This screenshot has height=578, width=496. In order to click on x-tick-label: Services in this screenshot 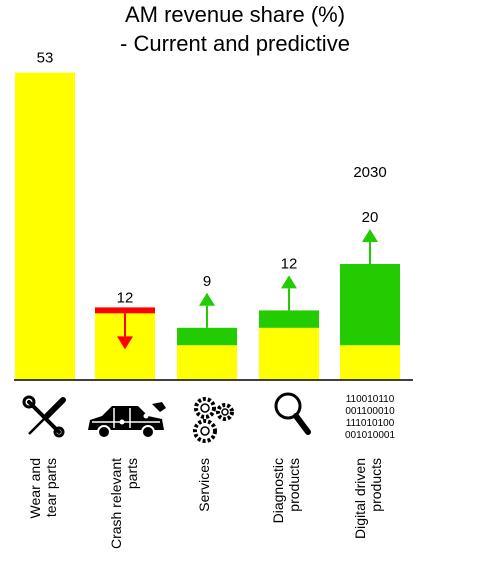, I will do `click(204, 485)`.